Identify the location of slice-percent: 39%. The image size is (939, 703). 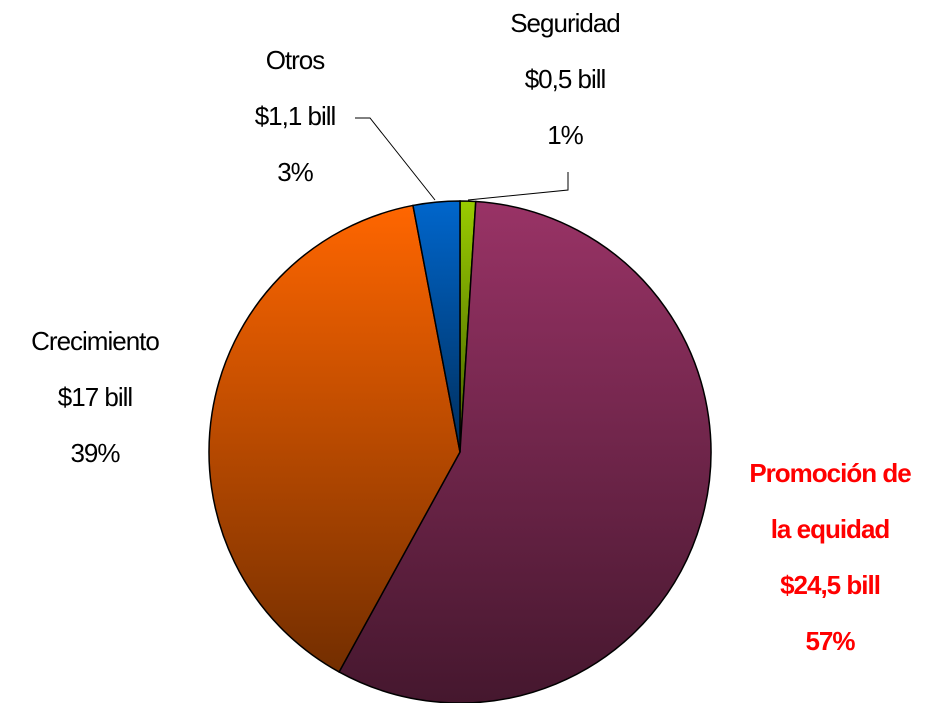
(95, 453).